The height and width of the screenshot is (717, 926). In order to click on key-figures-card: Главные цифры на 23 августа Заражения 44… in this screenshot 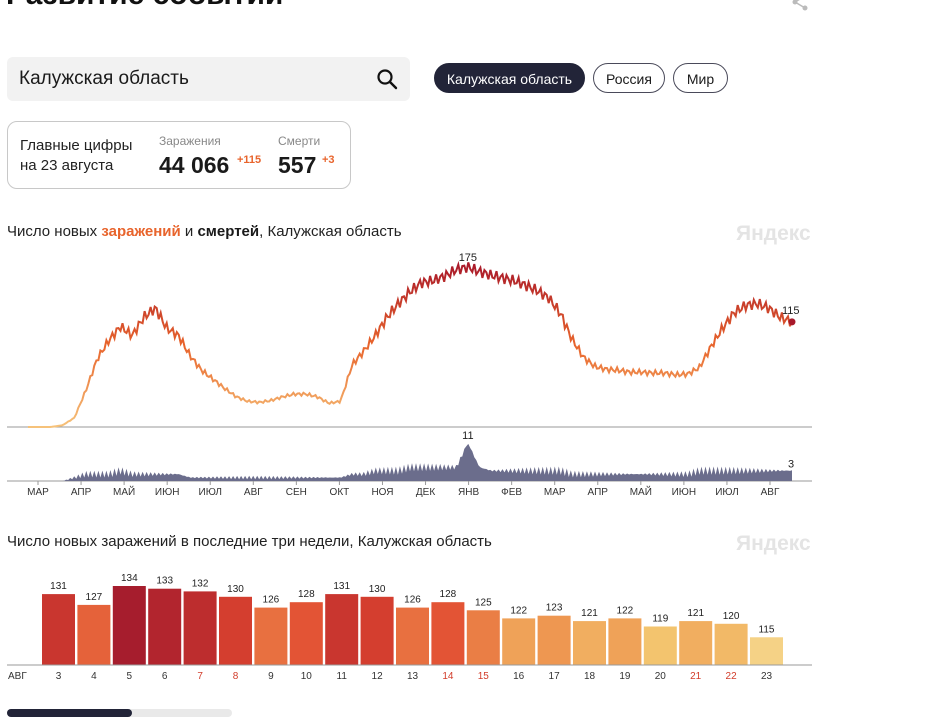, I will do `click(179, 155)`.